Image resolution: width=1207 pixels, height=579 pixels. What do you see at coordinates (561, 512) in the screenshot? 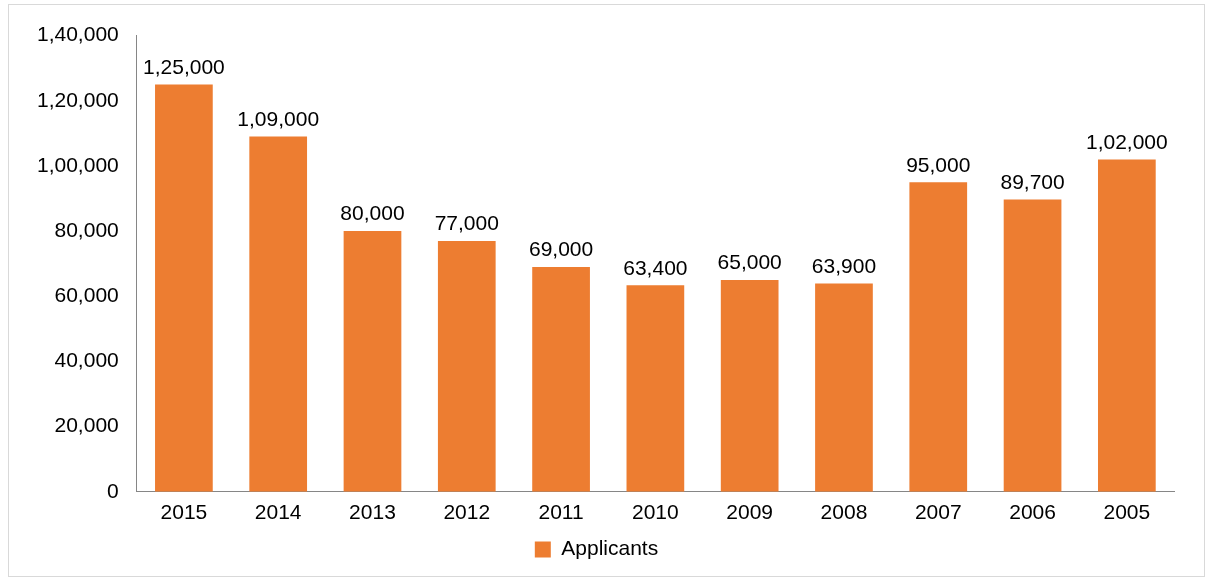
I see `x-tick-label: 2011` at bounding box center [561, 512].